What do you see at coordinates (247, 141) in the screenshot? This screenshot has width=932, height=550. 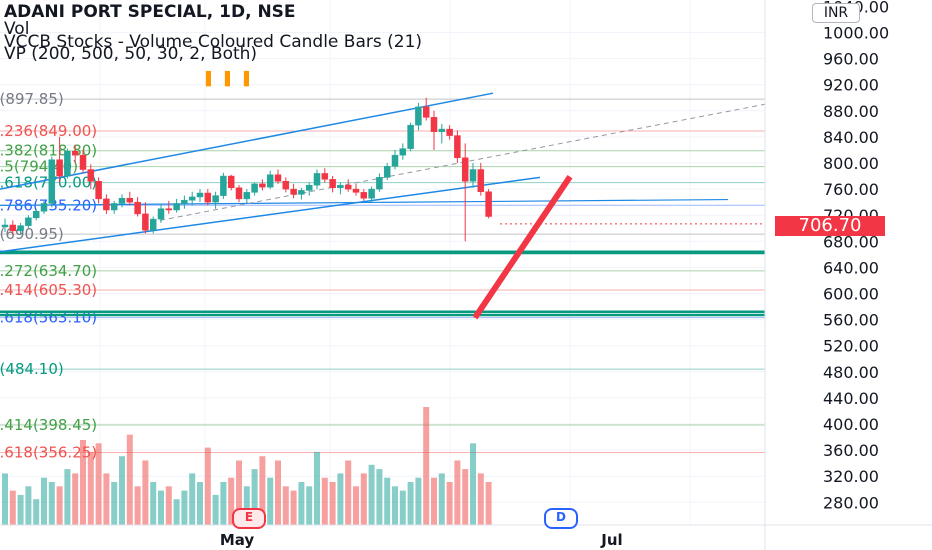 I see `channel-upper-line` at bounding box center [247, 141].